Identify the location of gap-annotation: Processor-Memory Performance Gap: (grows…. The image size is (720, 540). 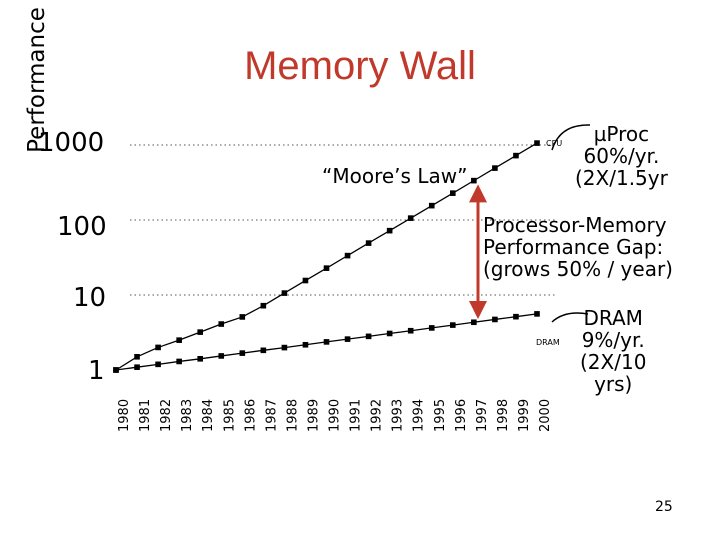
(578, 247).